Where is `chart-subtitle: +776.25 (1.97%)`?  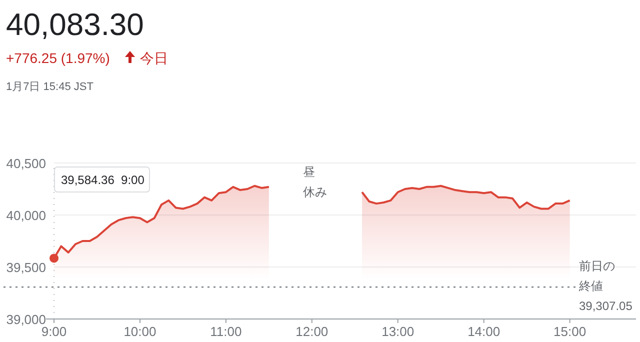 chart-subtitle: +776.25 (1.97%) is located at coordinates (58, 58).